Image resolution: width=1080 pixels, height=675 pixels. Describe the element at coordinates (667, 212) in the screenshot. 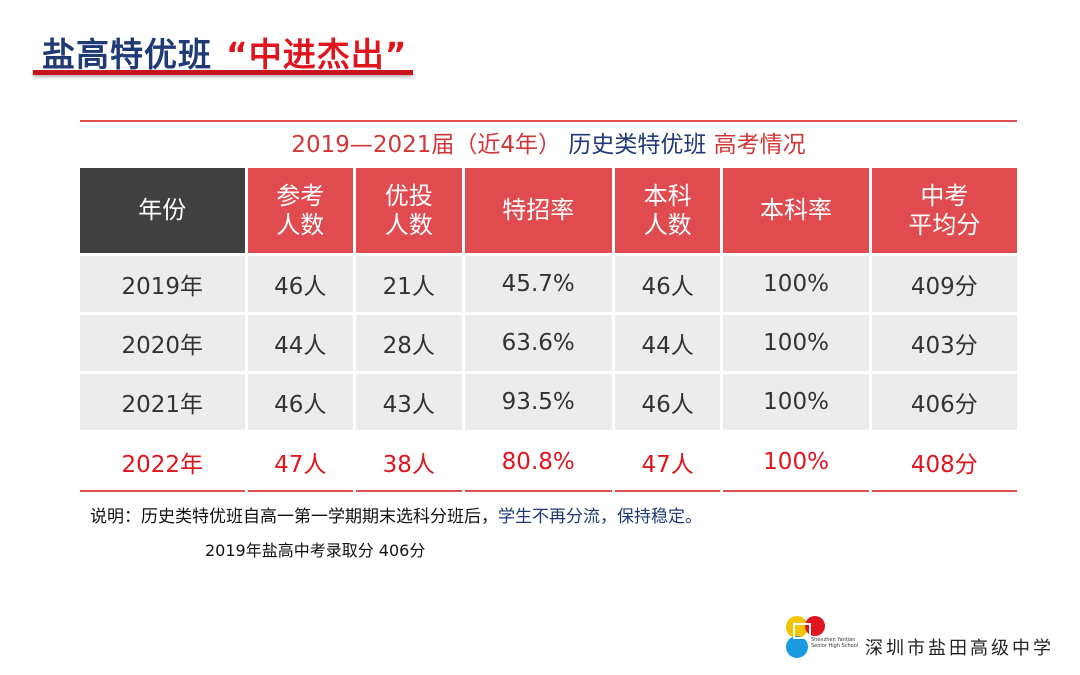

I see `column-header: 本科 人数` at that location.